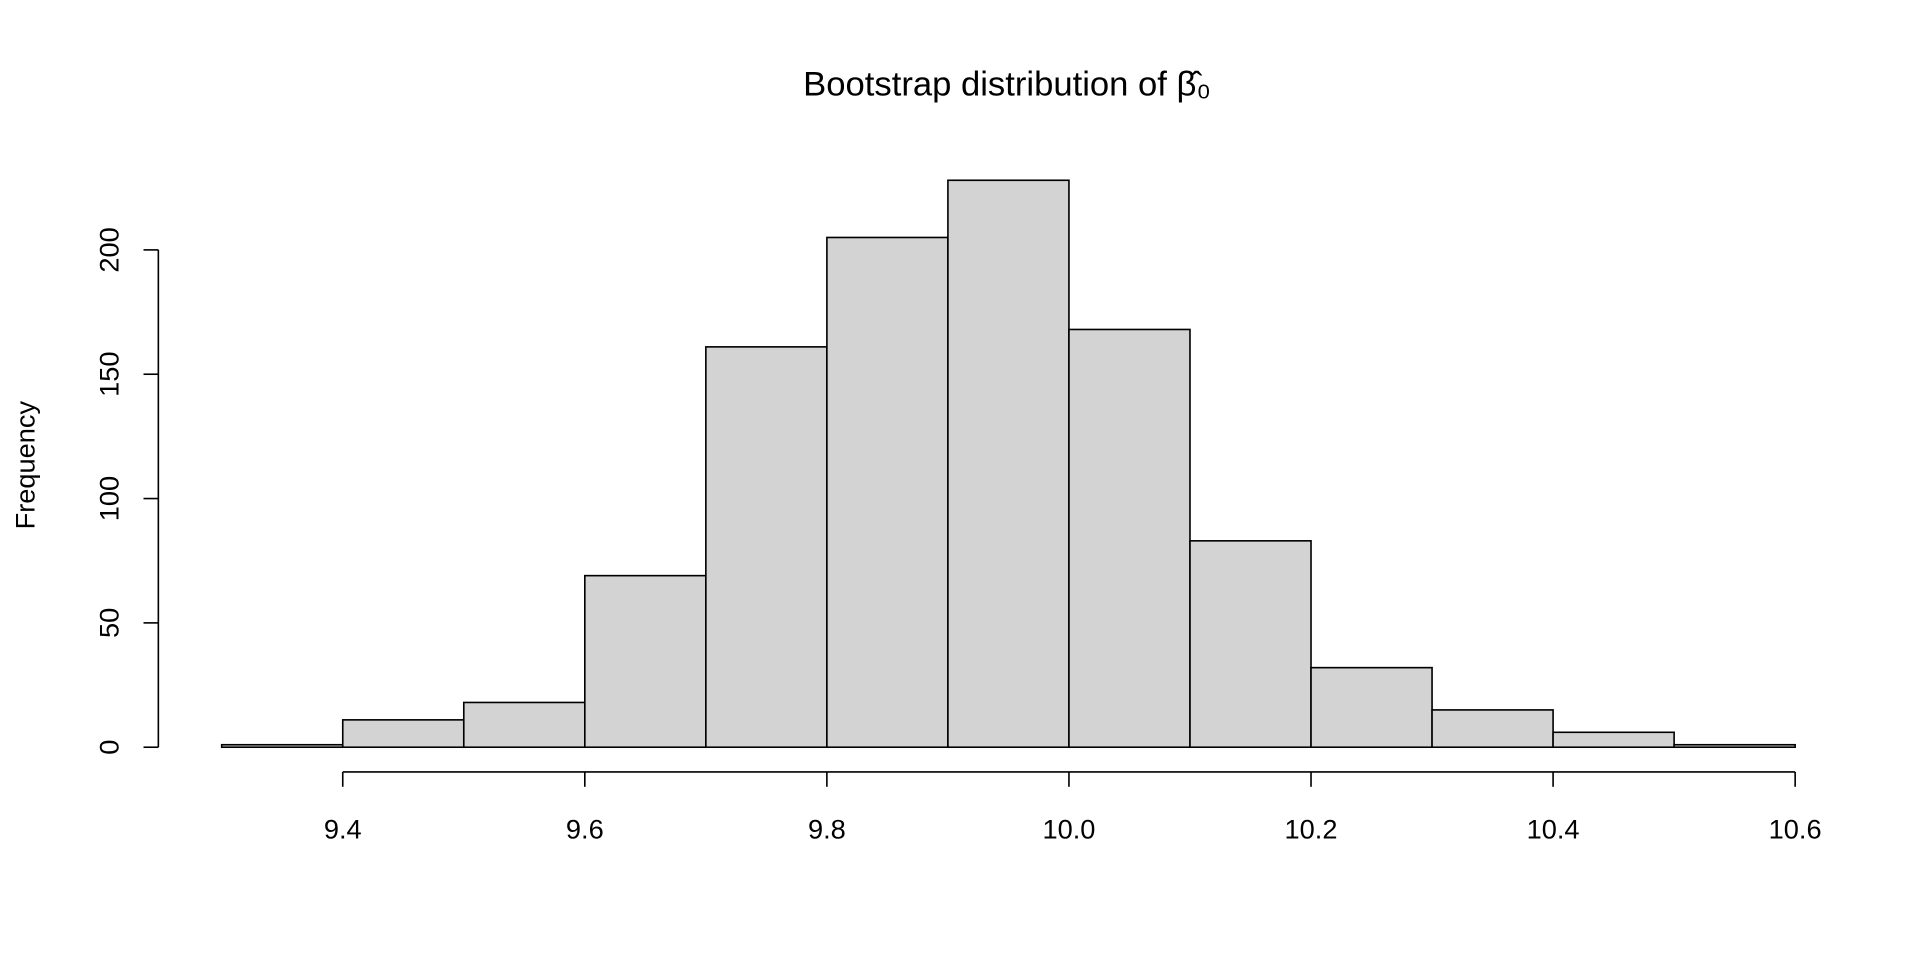 This screenshot has height=960, width=1920. What do you see at coordinates (1795, 829) in the screenshot?
I see `x-tick-label: 10.6` at bounding box center [1795, 829].